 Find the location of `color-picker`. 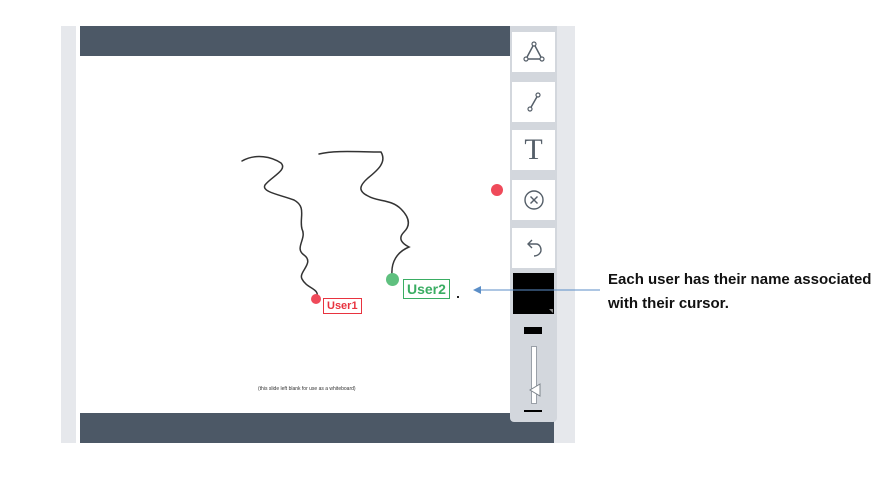

color-picker is located at coordinates (533, 293).